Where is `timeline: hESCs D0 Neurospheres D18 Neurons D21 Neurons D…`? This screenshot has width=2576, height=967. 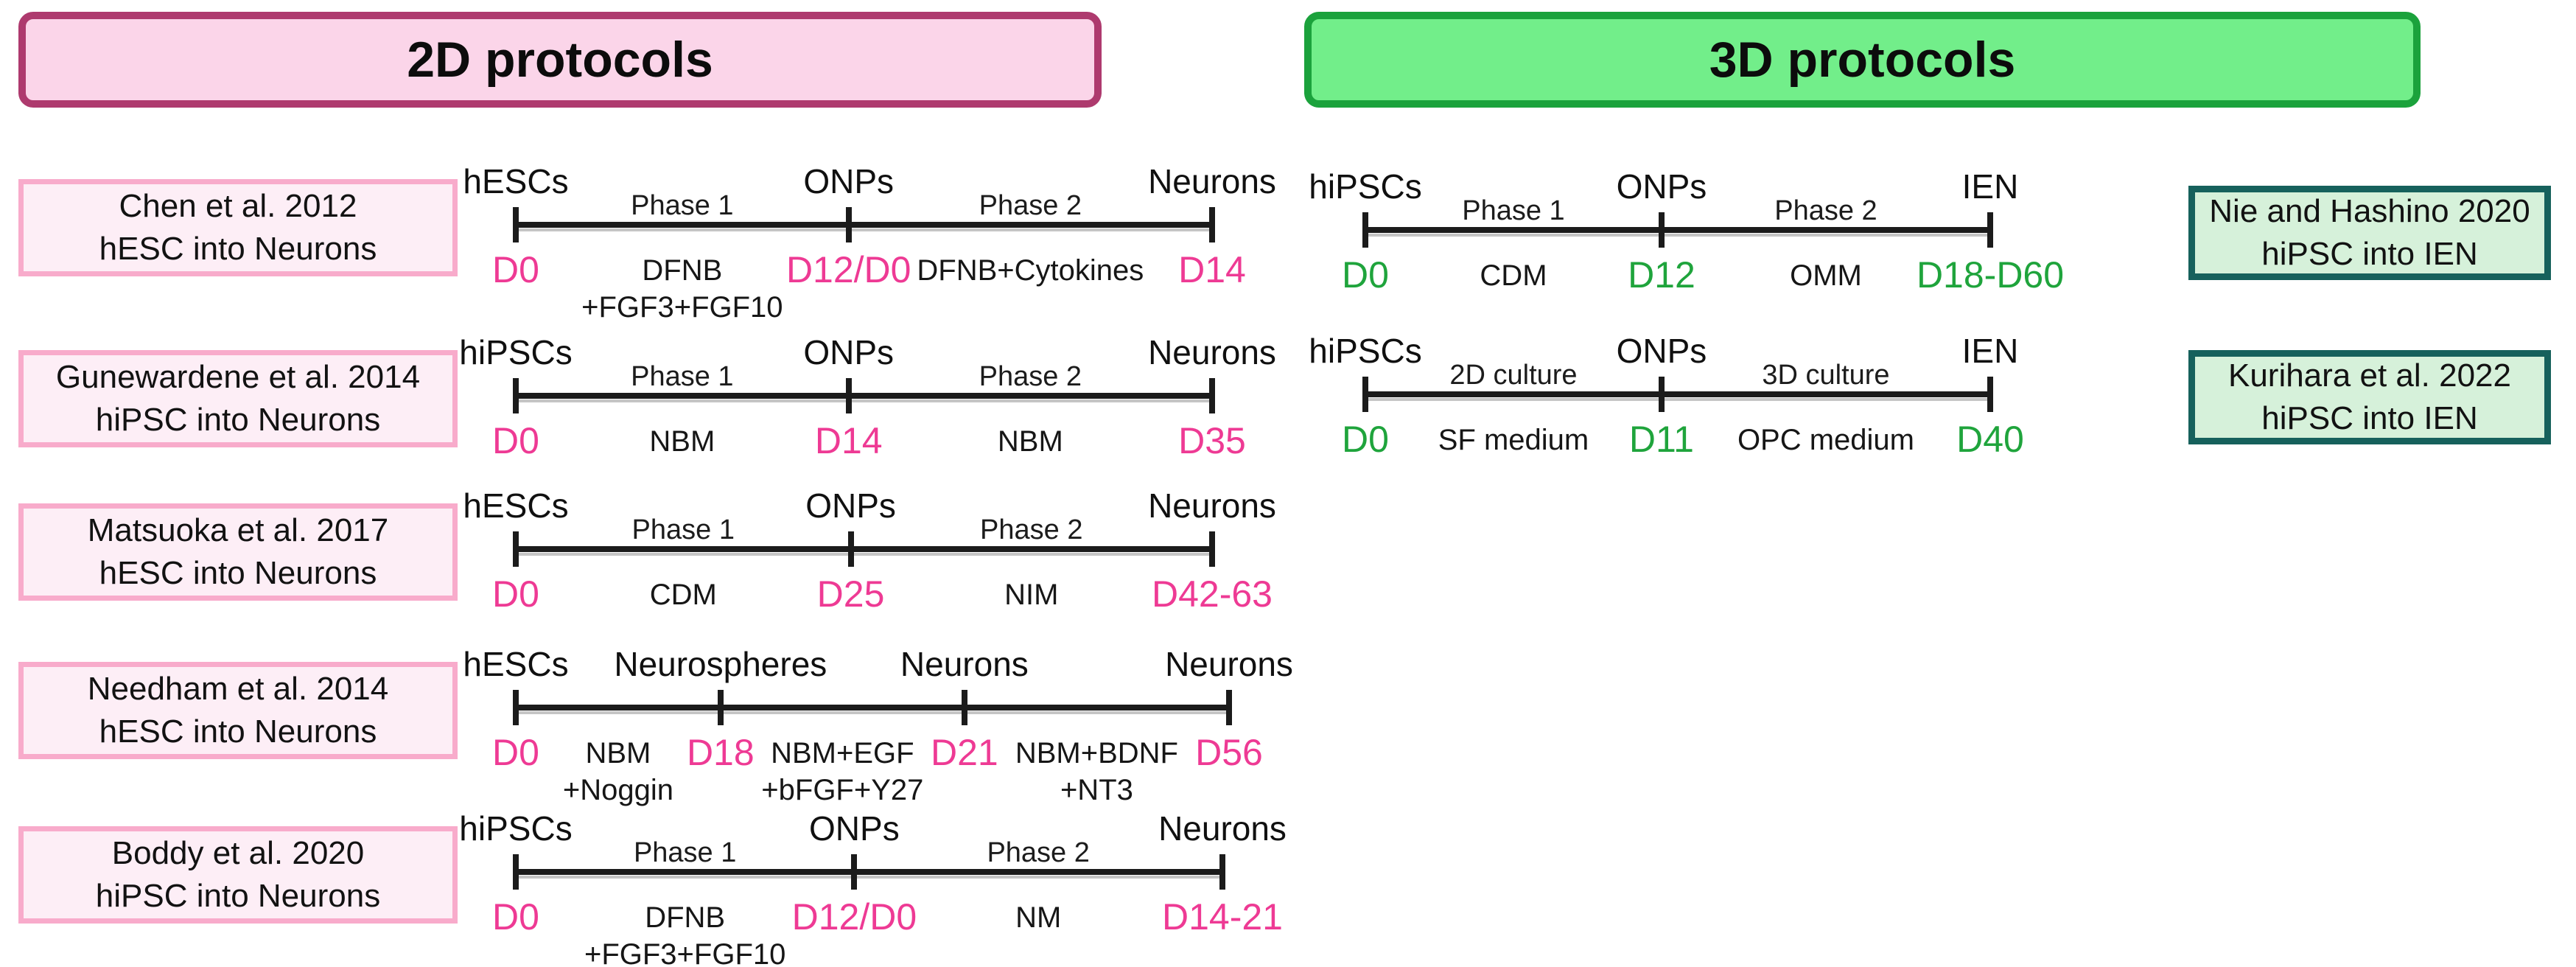 timeline: hESCs D0 Neurospheres D18 Neurons D21 Neurons D… is located at coordinates (878, 729).